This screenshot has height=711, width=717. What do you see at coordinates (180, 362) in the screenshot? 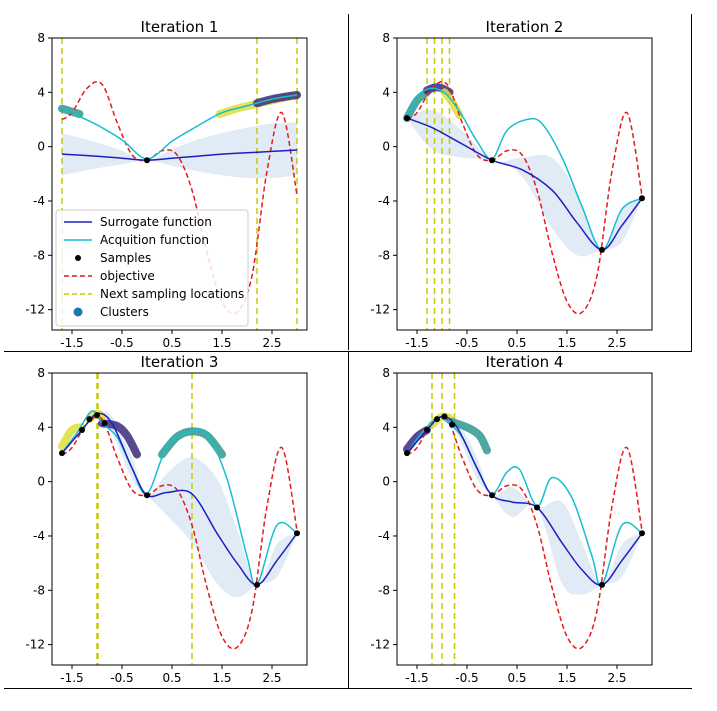
I see `chart-title: Iteration 3` at bounding box center [180, 362].